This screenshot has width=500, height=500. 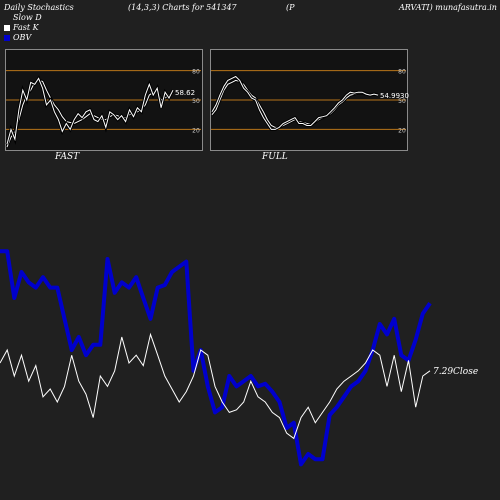 What do you see at coordinates (448, 7) in the screenshot?
I see `site-name: ARVATI) munafasutra.in` at bounding box center [448, 7].